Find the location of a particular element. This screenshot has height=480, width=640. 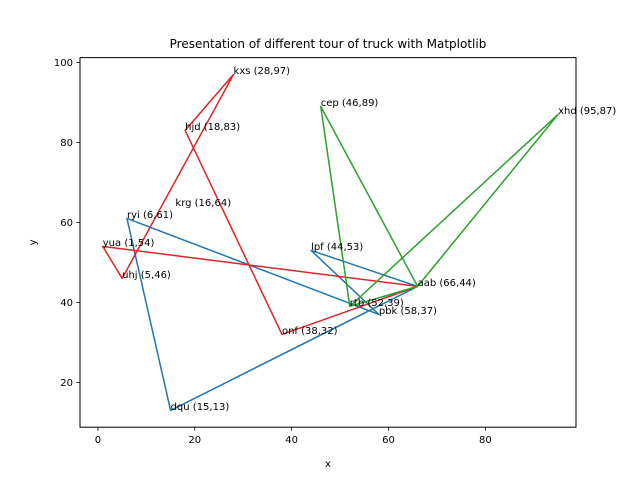

point-label-lpf: lpf (44,53) is located at coordinates (337, 247).